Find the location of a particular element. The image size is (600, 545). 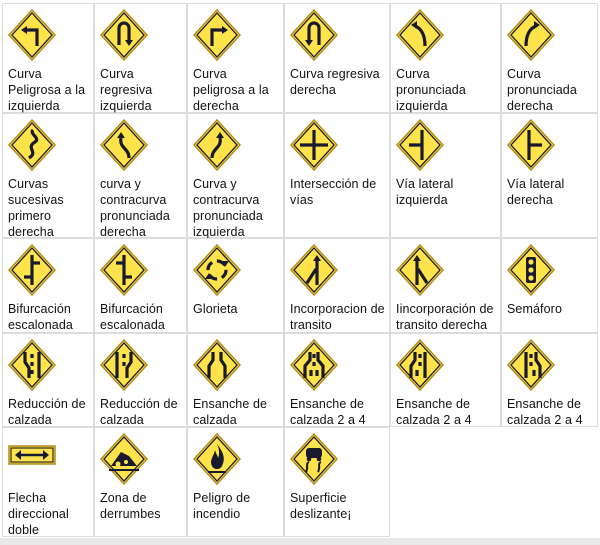

sign-cell: Vía lateral izquierda is located at coordinates (445, 175).